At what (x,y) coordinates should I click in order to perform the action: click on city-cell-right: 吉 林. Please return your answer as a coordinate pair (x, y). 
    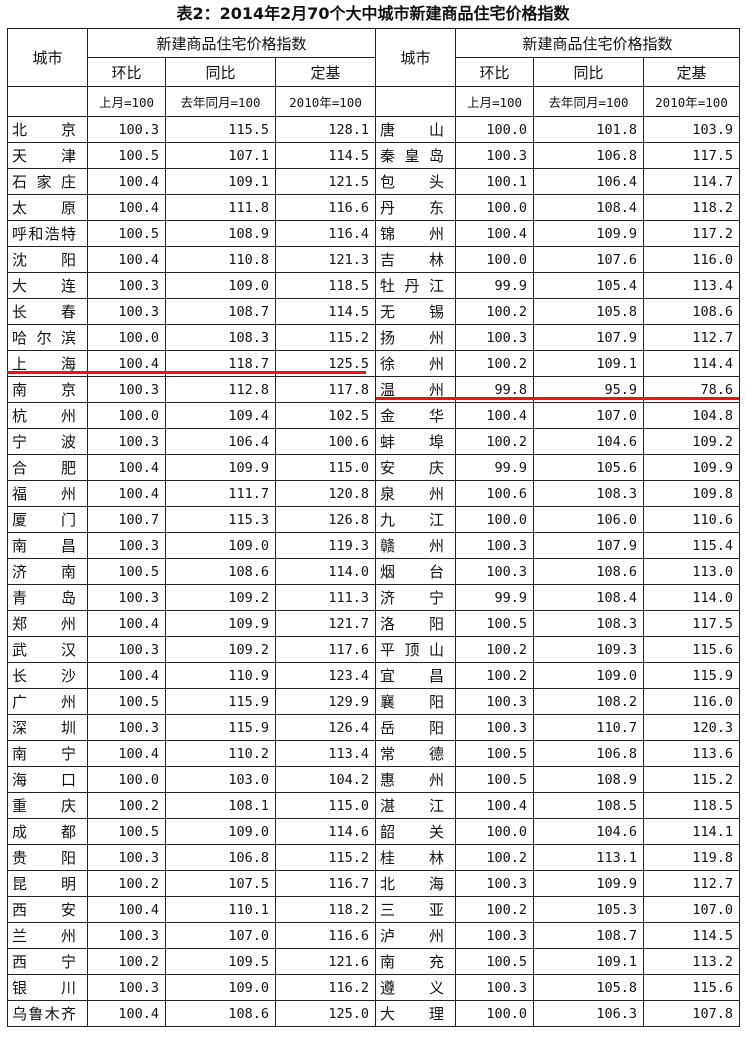
    Looking at the image, I should click on (415, 259).